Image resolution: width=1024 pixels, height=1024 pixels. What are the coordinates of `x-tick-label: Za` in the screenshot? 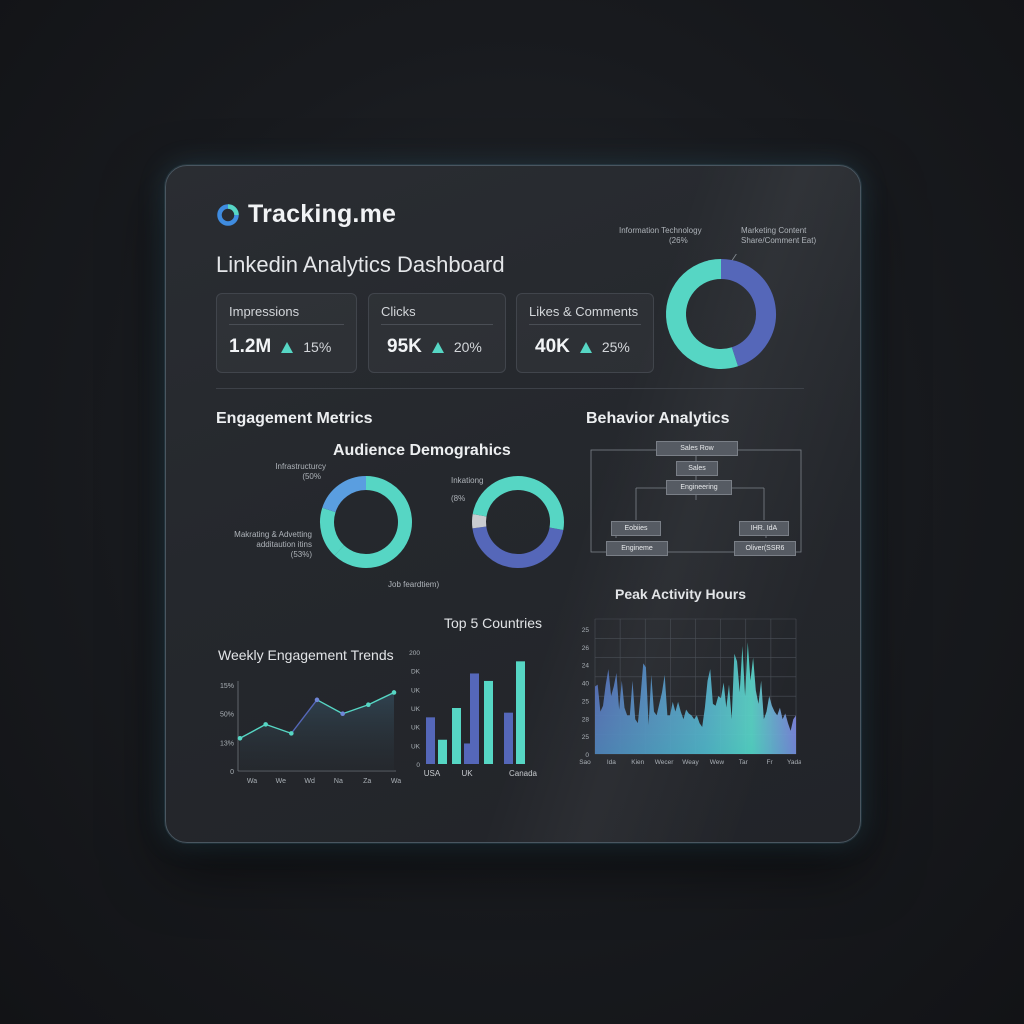 It's located at (367, 781).